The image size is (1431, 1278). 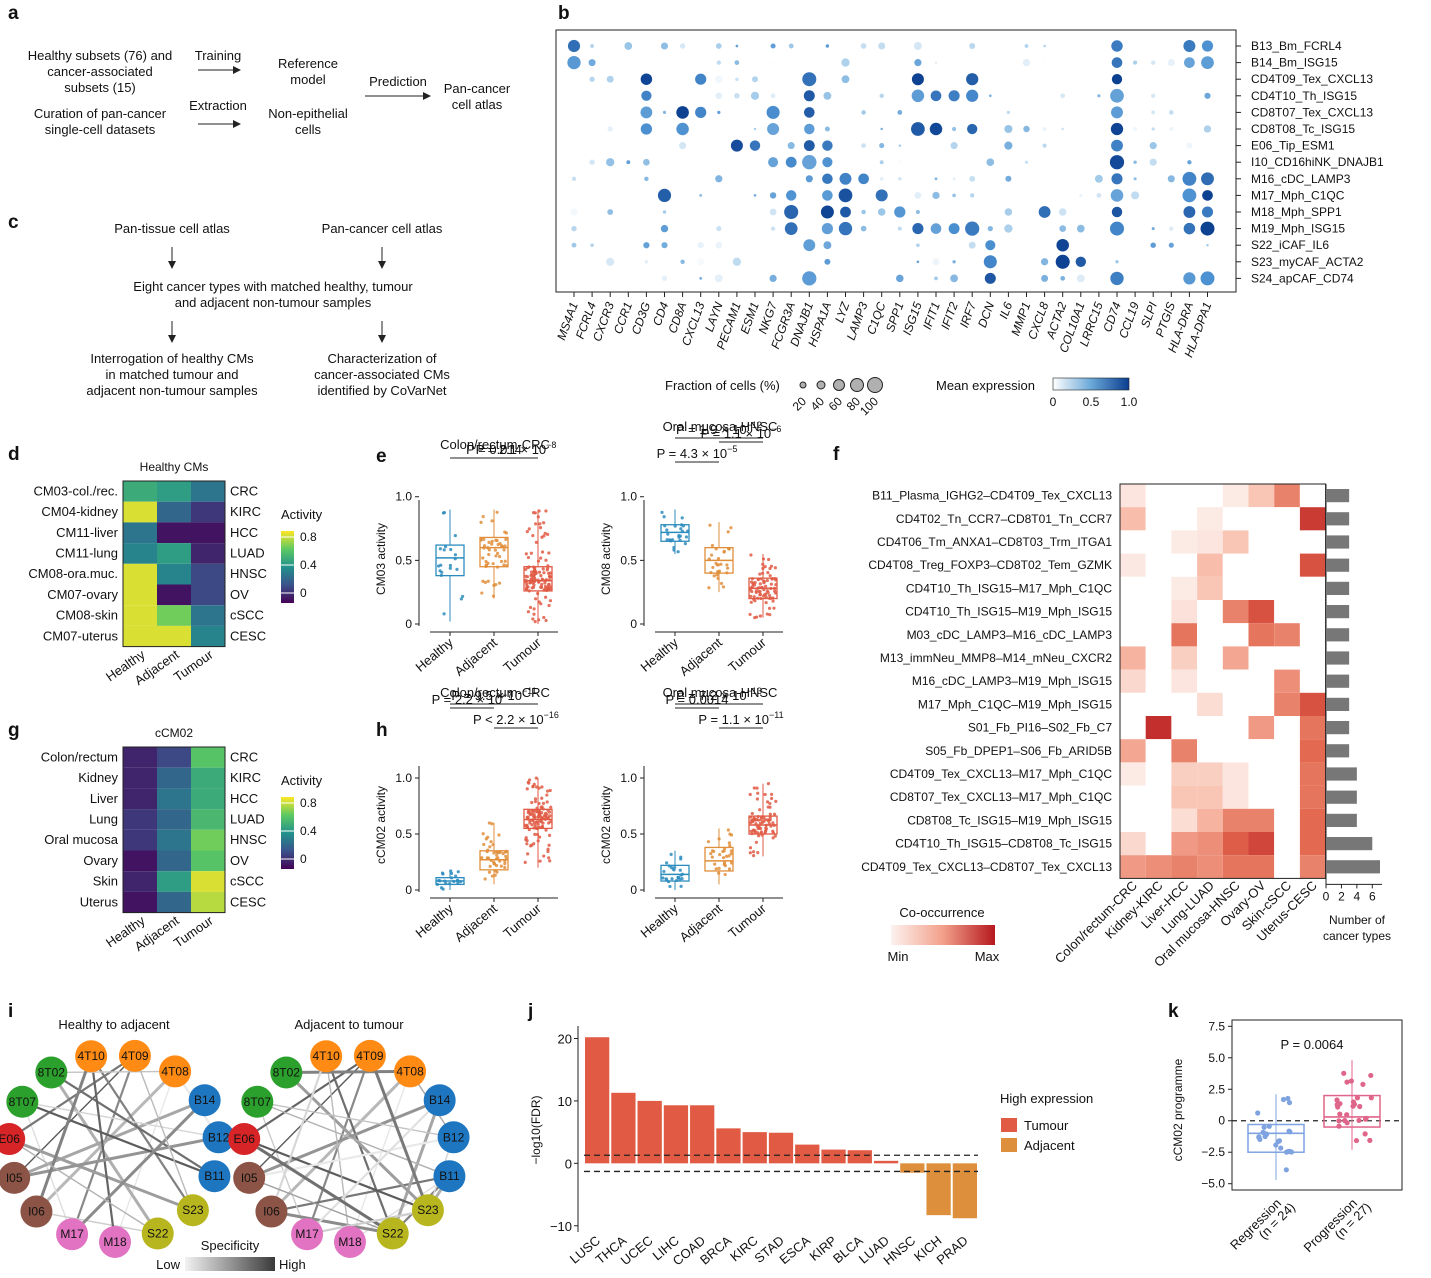 I want to click on h2-xlabel: Tumour, so click(x=747, y=920).